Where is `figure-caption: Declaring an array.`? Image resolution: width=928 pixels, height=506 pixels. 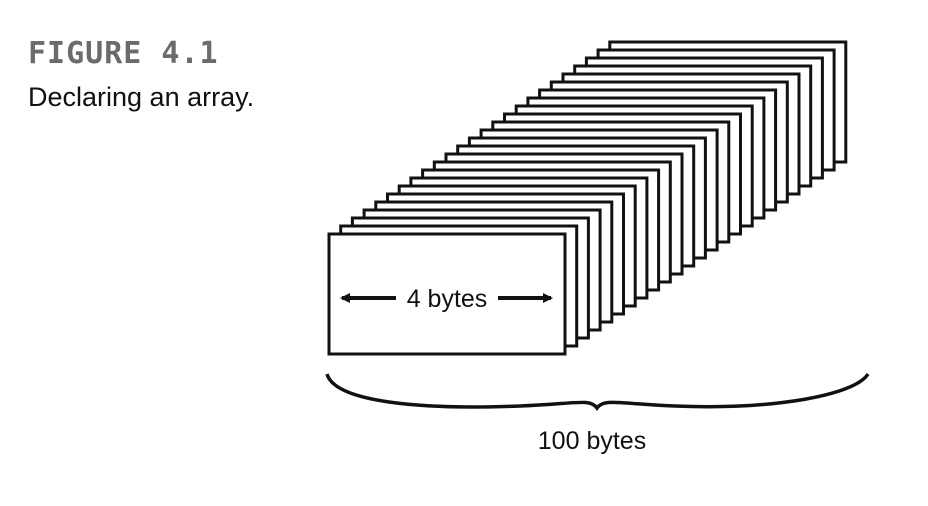
figure-caption: Declaring an array. is located at coordinates (141, 97).